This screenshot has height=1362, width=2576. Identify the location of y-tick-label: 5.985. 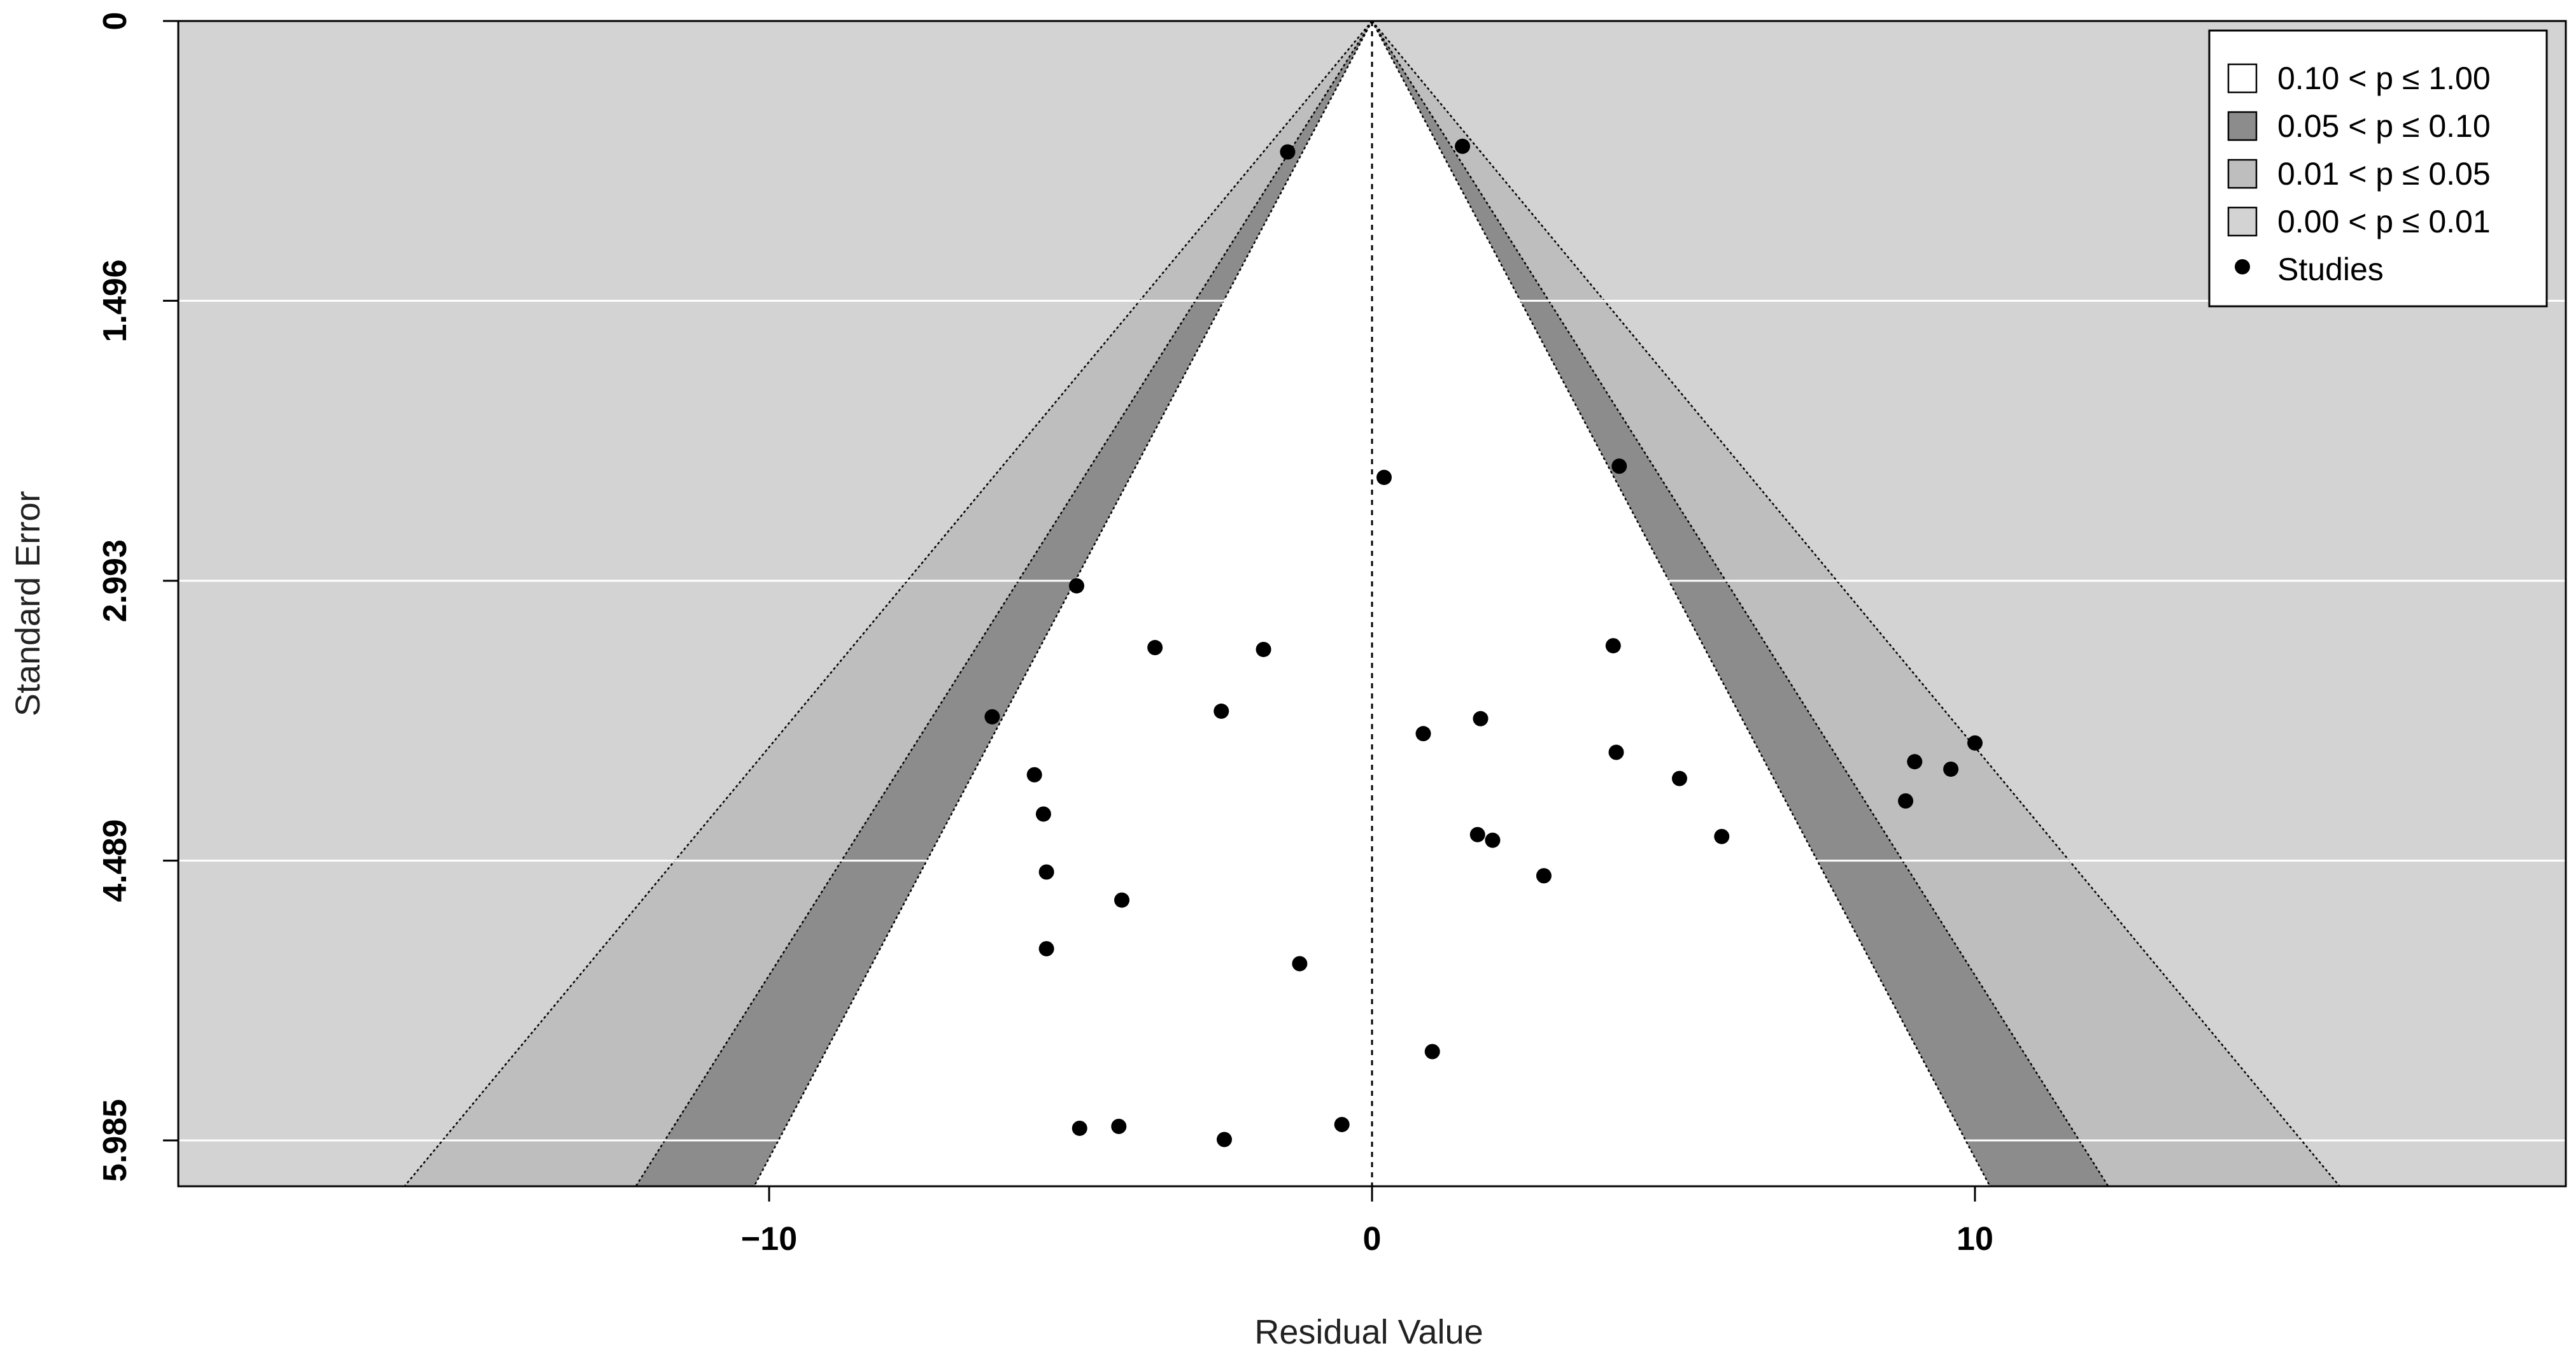
(115, 1141).